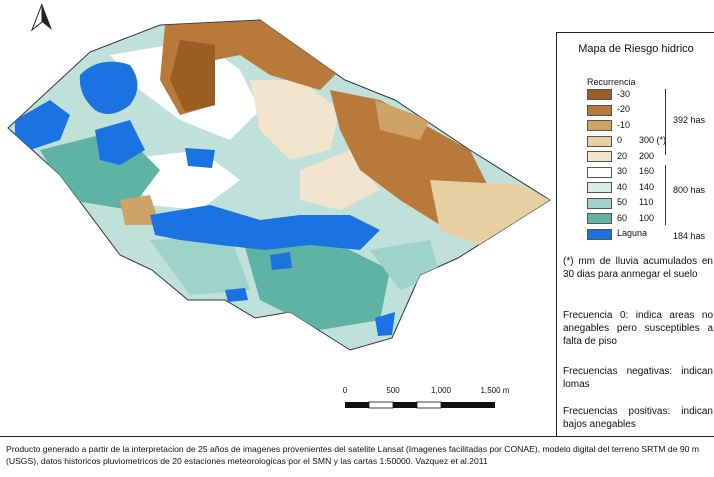 The image size is (714, 477). What do you see at coordinates (622, 171) in the screenshot?
I see `legend-item-label: 30` at bounding box center [622, 171].